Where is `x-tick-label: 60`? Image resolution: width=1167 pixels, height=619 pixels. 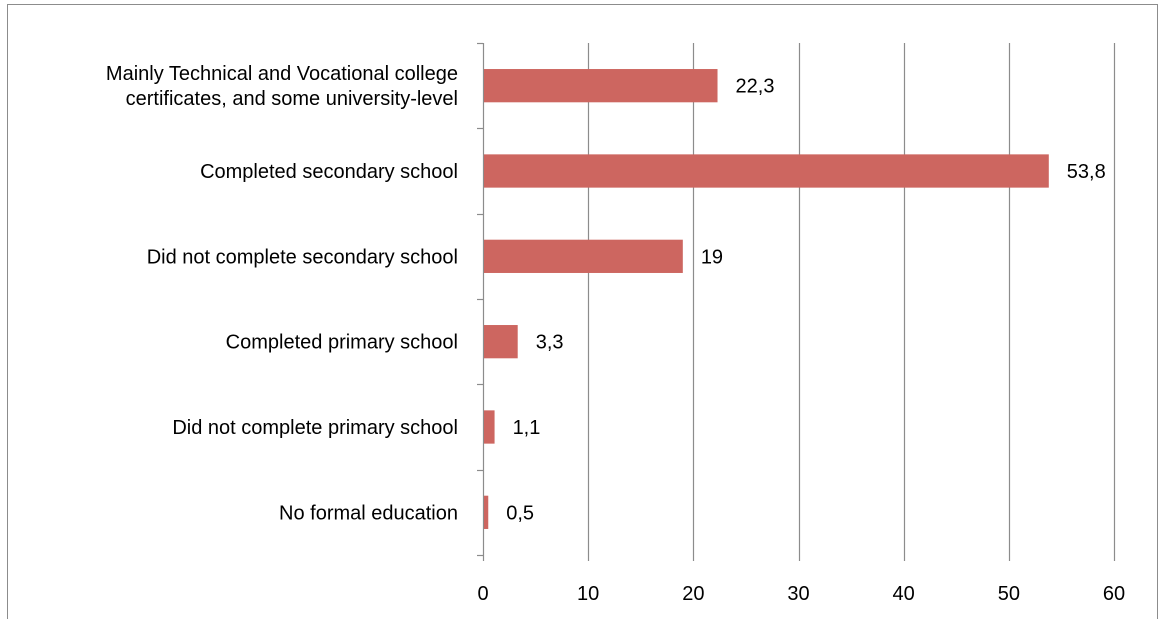 x-tick-label: 60 is located at coordinates (1114, 594).